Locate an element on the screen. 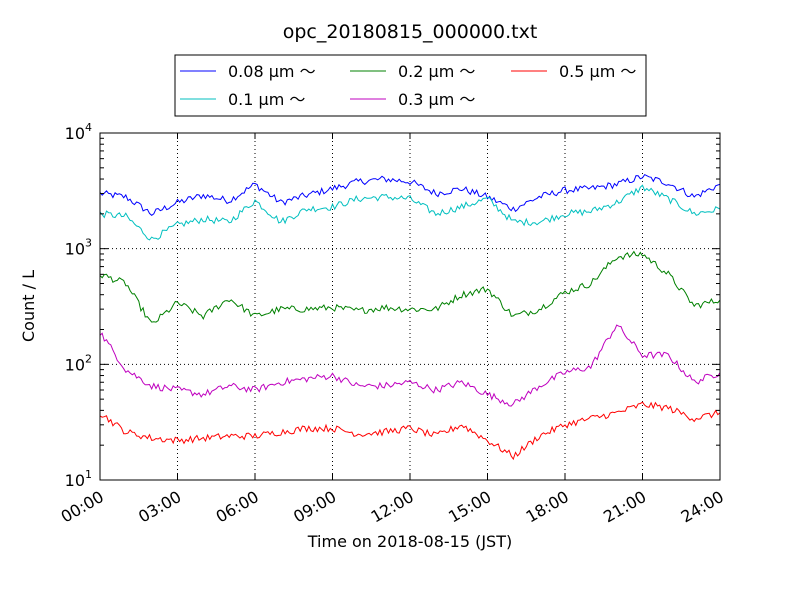 The height and width of the screenshot is (604, 800). x-tick-label: 24:00 is located at coordinates (702, 507).